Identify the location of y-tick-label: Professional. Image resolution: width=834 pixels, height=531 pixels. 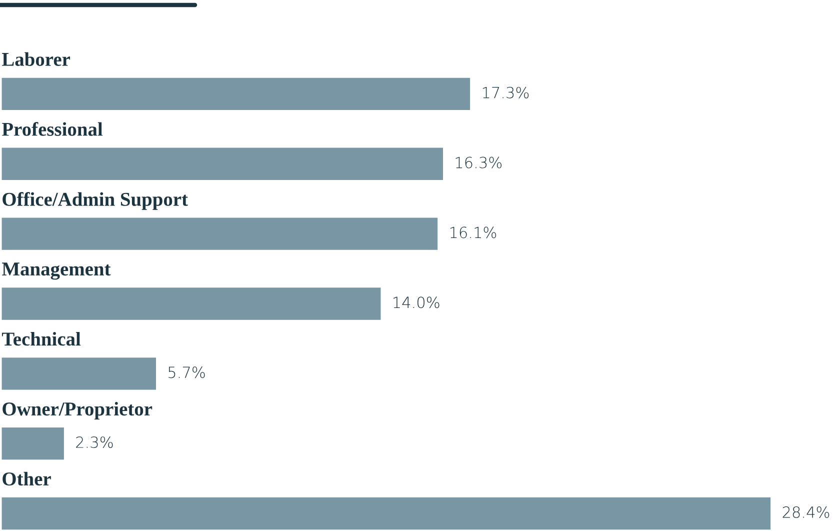
(52, 129).